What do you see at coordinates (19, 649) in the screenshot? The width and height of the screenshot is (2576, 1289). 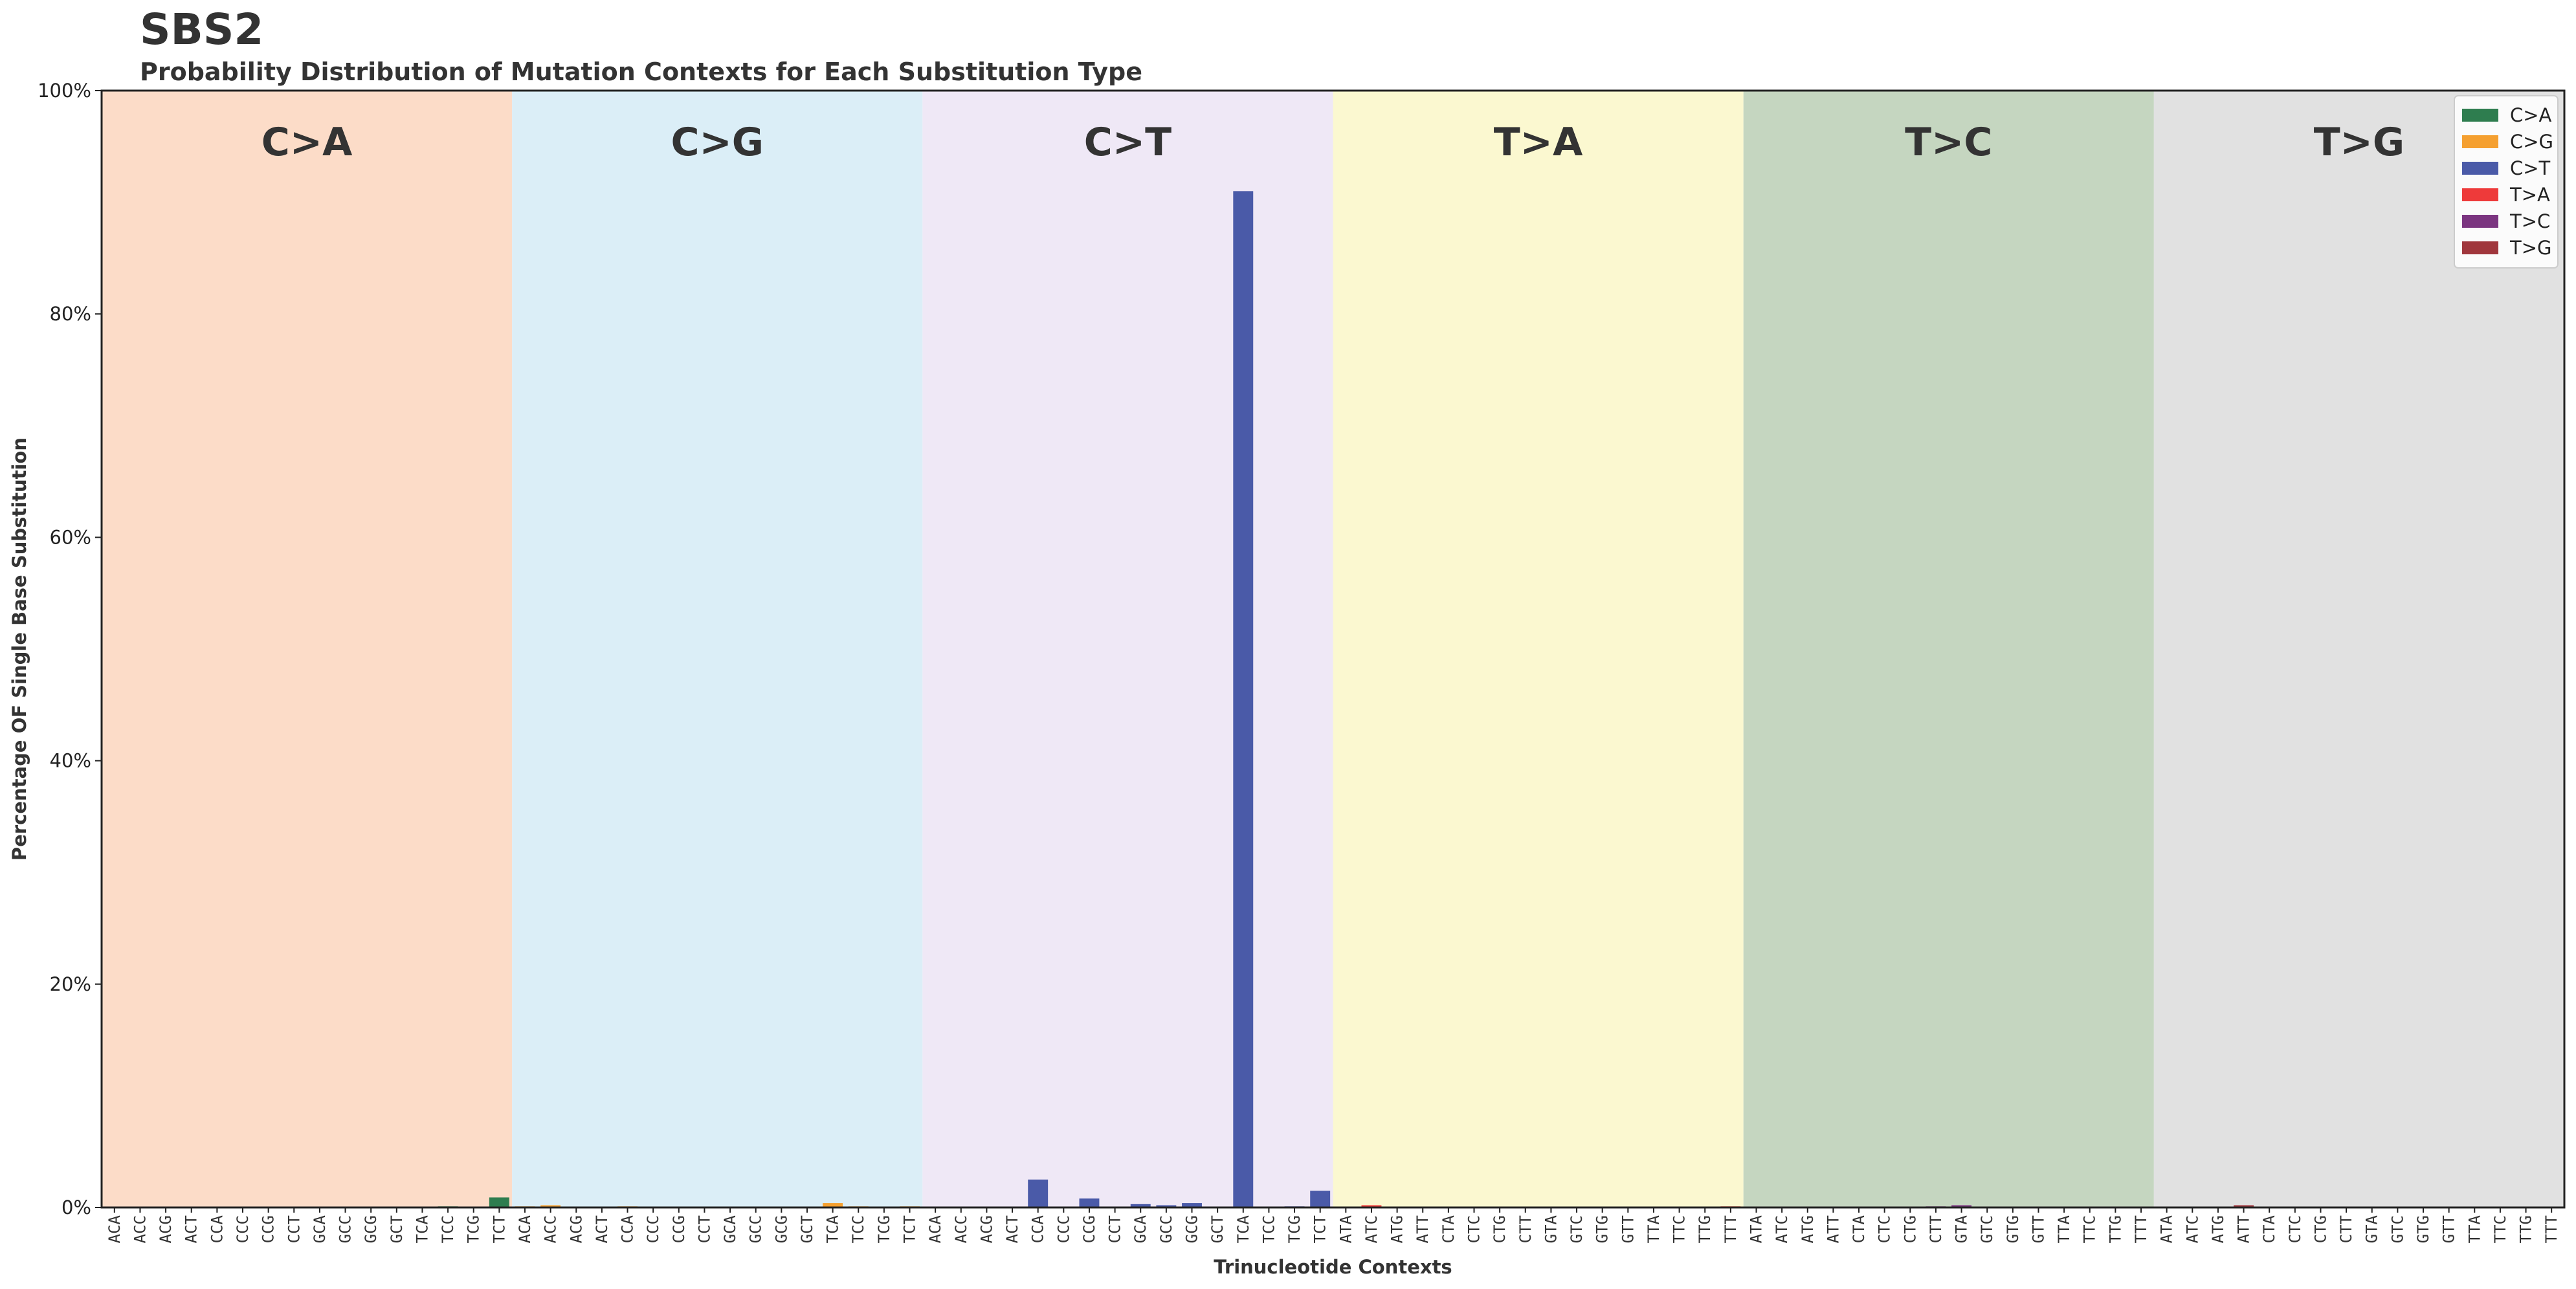 I see `y-axis-label: Percentage OF Single Base Substitution` at bounding box center [19, 649].